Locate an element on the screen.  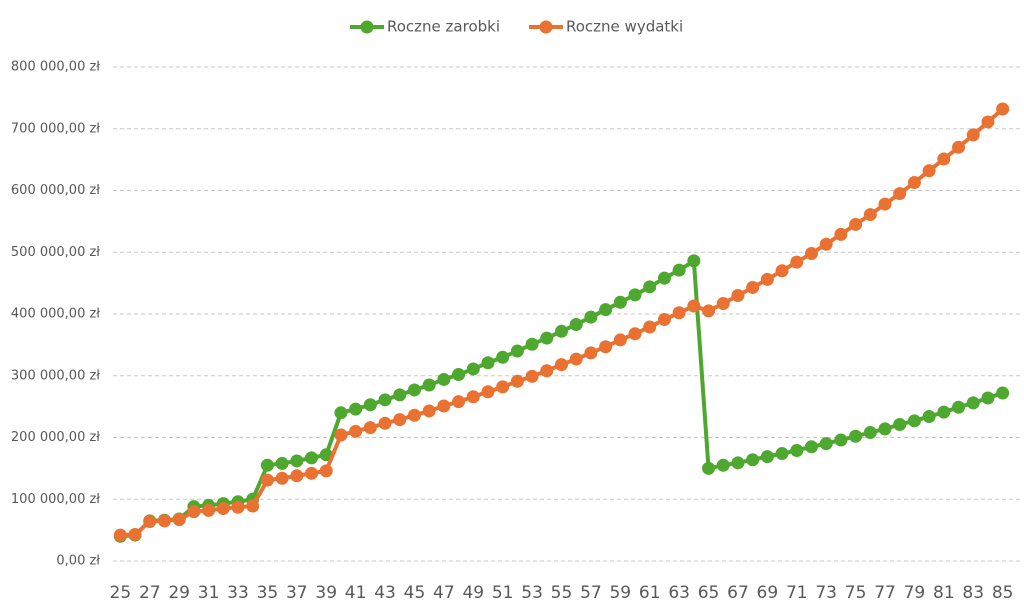
x-tick-label: 63 is located at coordinates (679, 593).